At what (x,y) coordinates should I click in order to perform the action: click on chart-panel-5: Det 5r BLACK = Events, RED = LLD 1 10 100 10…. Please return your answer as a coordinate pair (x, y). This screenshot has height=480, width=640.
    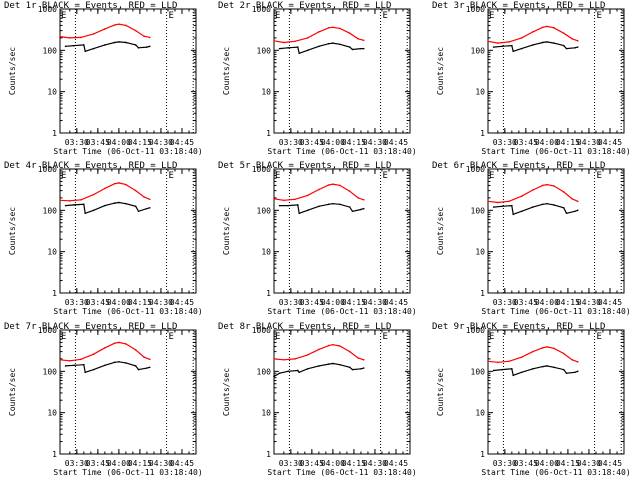
    Looking at the image, I should click on (317, 238).